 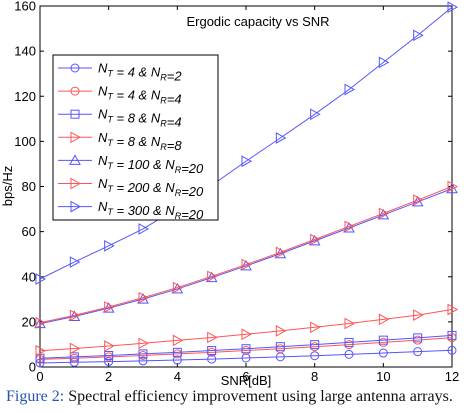 I want to click on legend-label: NT = 4 & NR=4, so click(x=140, y=95).